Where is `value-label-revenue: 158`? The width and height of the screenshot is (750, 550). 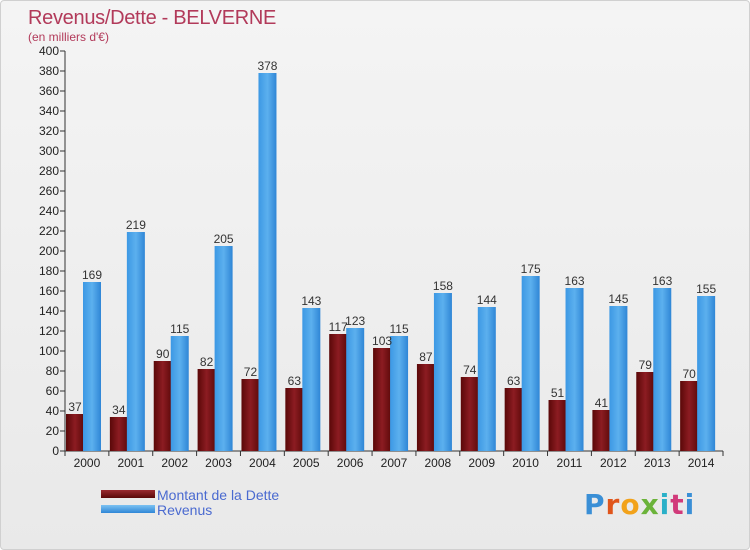
value-label-revenue: 158 is located at coordinates (443, 286).